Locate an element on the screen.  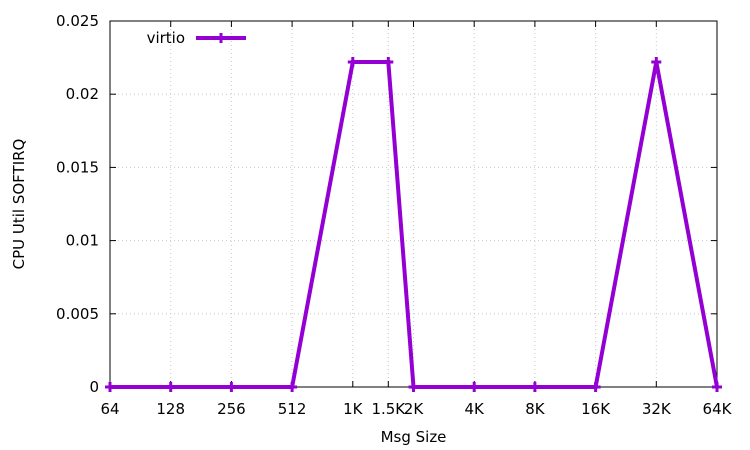
y-tick-label: 0.015 is located at coordinates (77, 167).